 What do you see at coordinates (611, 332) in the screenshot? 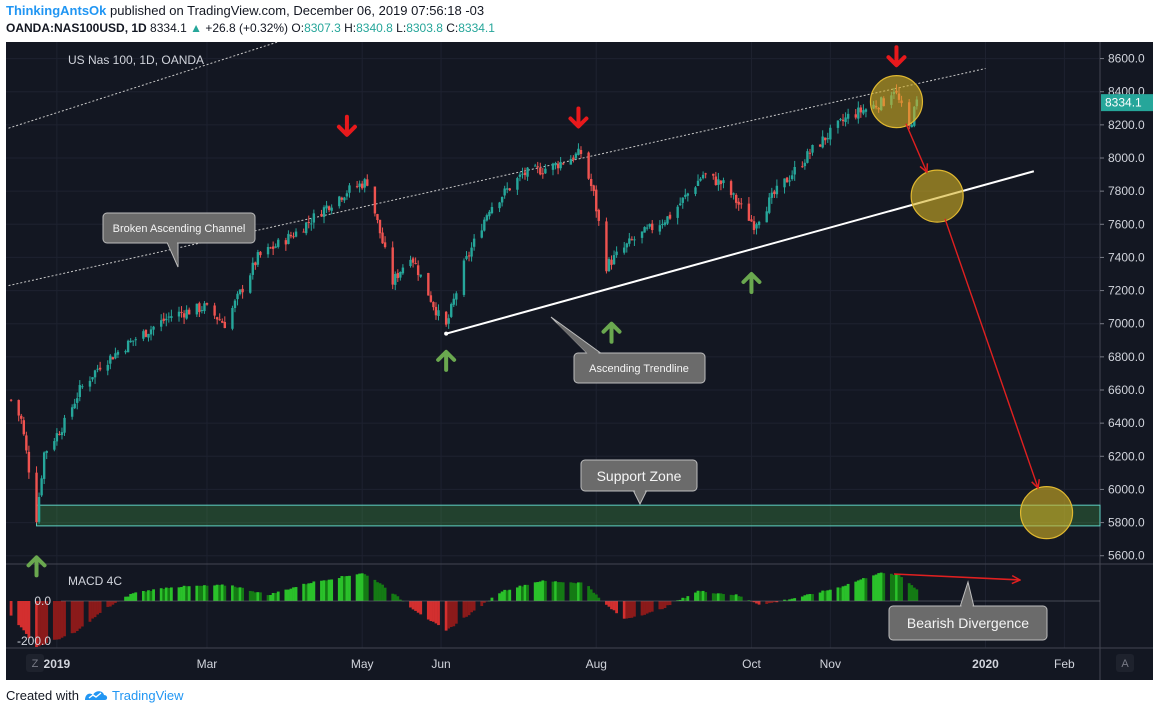
I see `up-arrow-icon` at bounding box center [611, 332].